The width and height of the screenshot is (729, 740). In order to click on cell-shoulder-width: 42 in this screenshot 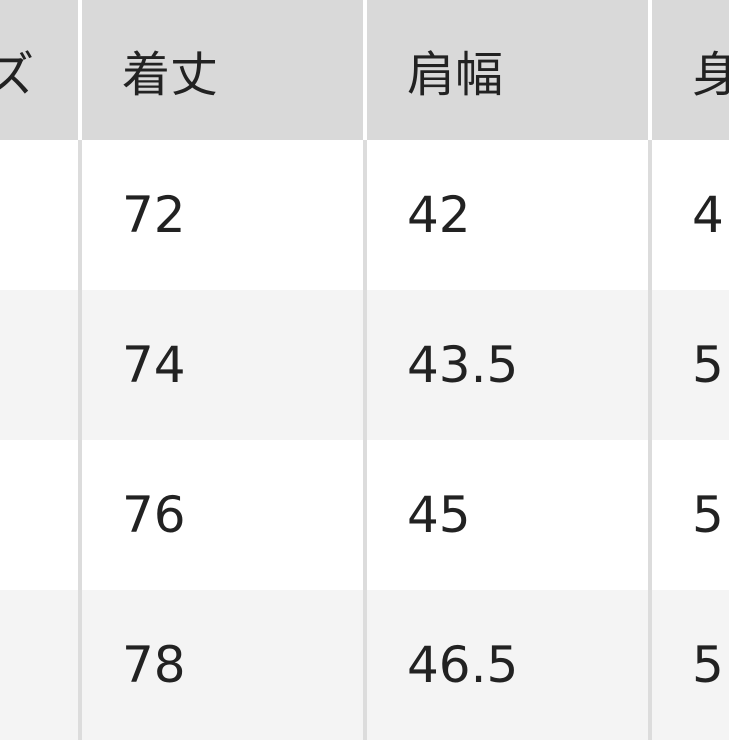, I will do `click(509, 215)`.